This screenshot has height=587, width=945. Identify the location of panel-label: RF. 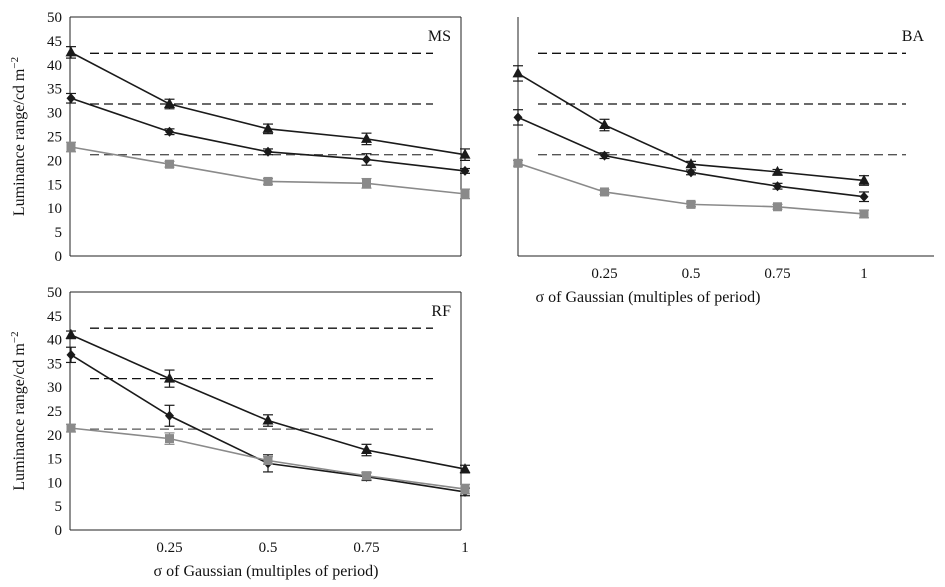
(441, 311).